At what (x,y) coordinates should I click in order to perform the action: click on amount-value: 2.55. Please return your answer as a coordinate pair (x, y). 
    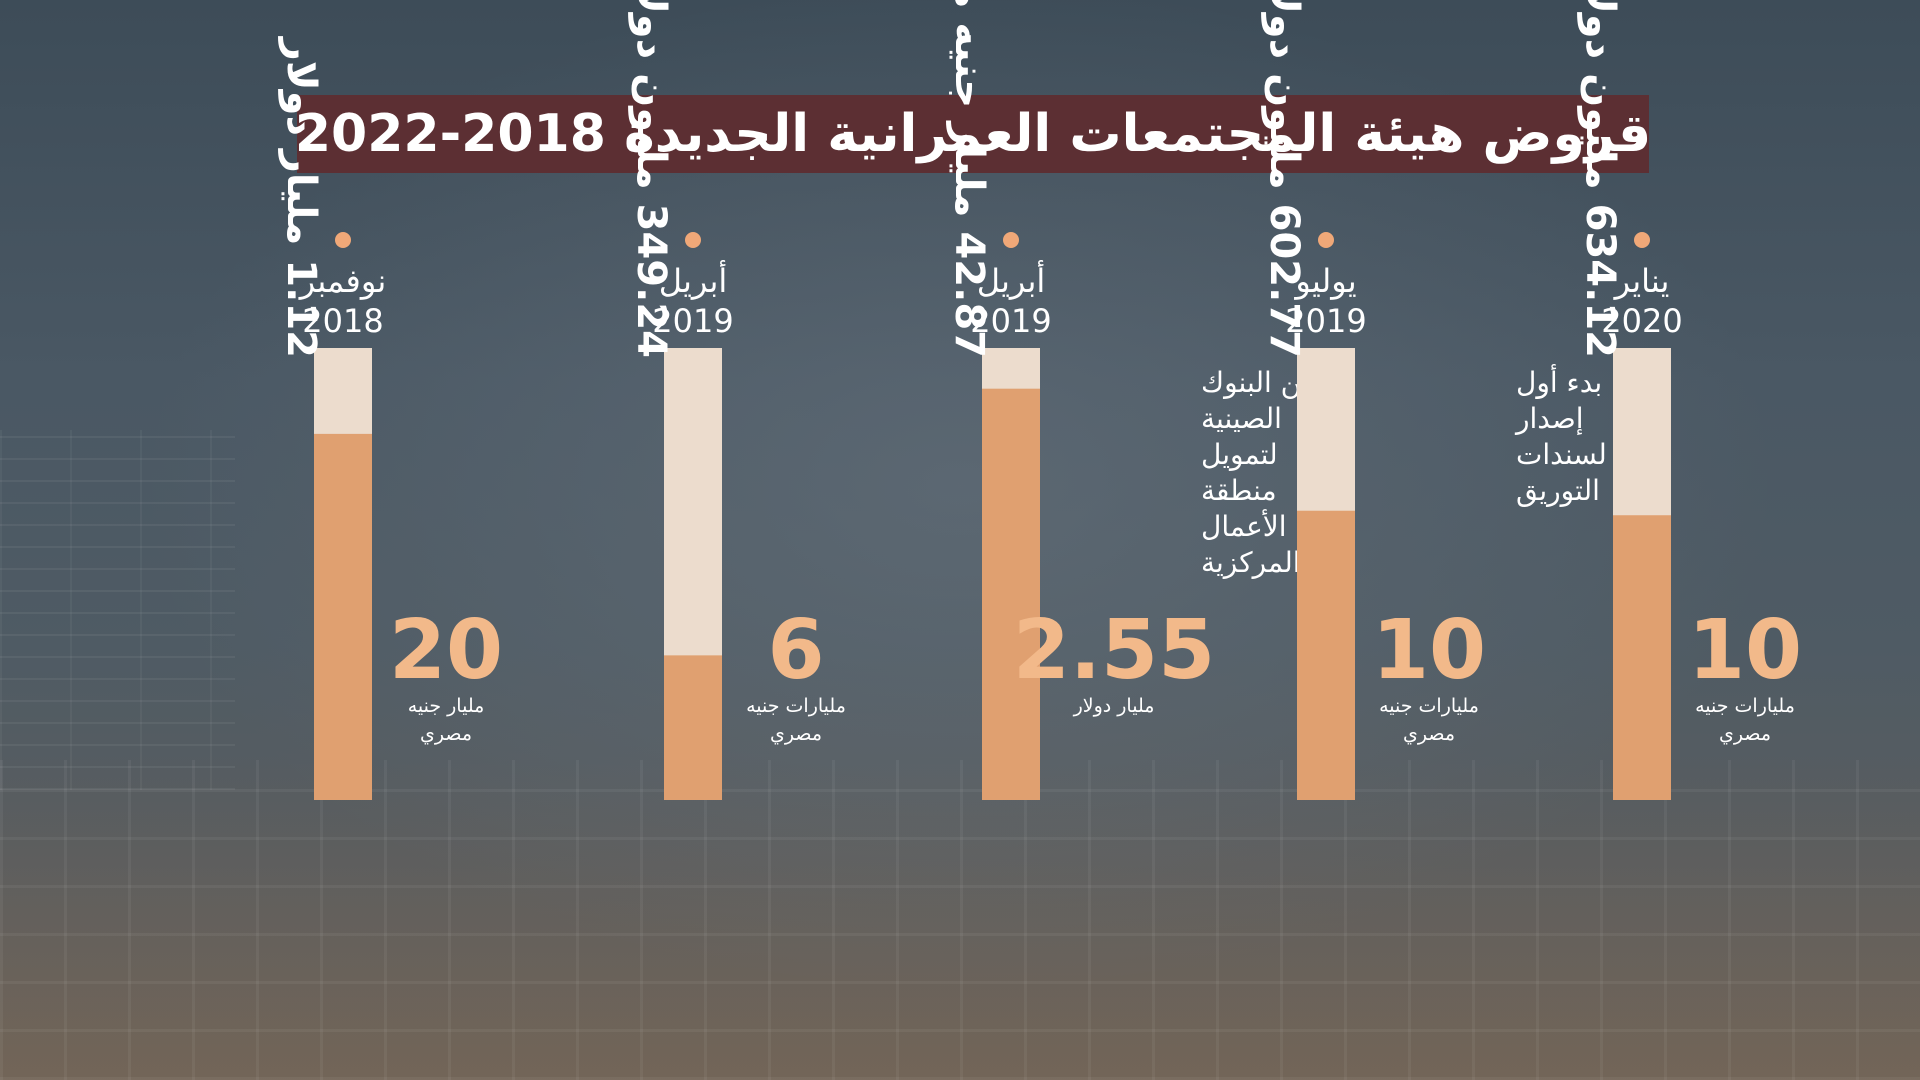
    Looking at the image, I should click on (1114, 650).